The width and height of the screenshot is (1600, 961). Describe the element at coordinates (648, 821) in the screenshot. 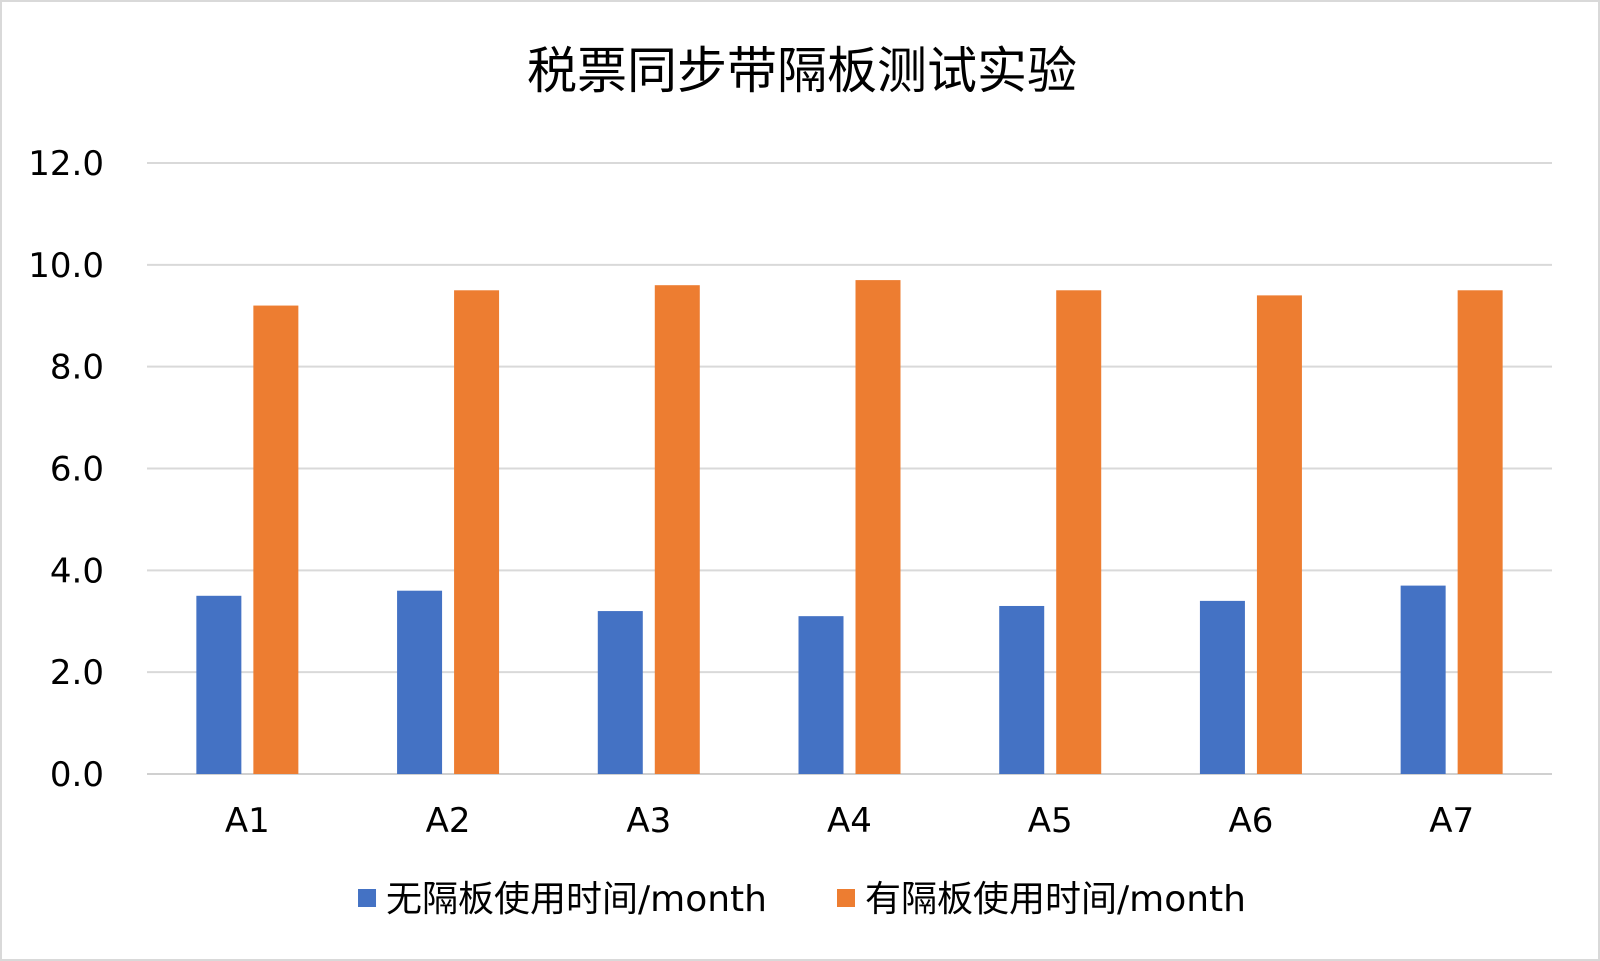

I see `x-tick-label: A3` at that location.